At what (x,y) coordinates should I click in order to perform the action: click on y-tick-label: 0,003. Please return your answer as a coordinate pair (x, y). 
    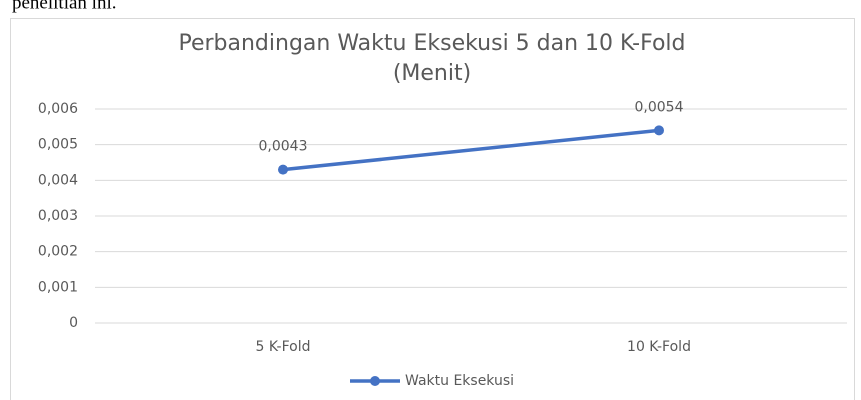
    Looking at the image, I should click on (58, 216).